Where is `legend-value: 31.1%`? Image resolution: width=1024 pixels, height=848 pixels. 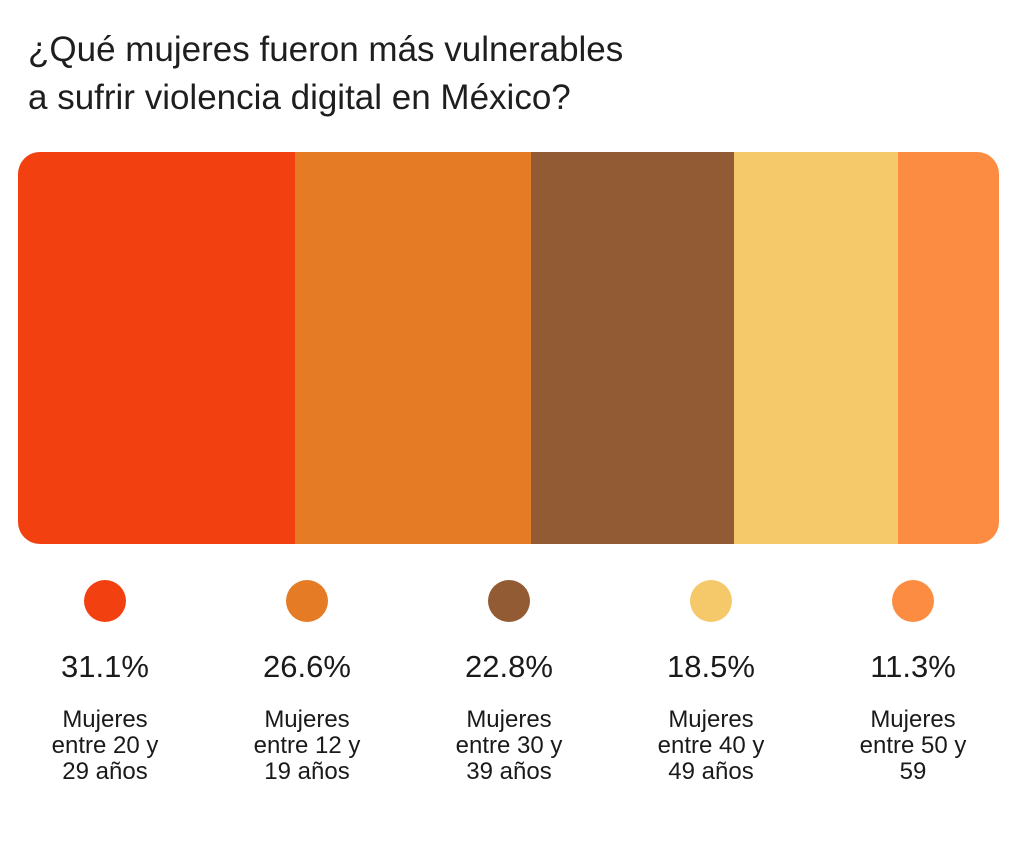 legend-value: 31.1% is located at coordinates (105, 666).